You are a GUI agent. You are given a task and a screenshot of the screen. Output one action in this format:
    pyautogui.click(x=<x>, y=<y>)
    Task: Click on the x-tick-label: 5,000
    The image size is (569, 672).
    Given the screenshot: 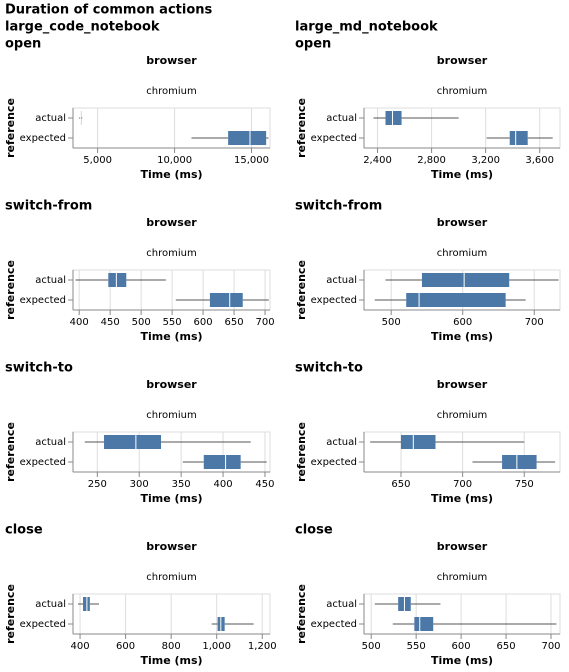 What is the action you would take?
    pyautogui.click(x=97, y=160)
    